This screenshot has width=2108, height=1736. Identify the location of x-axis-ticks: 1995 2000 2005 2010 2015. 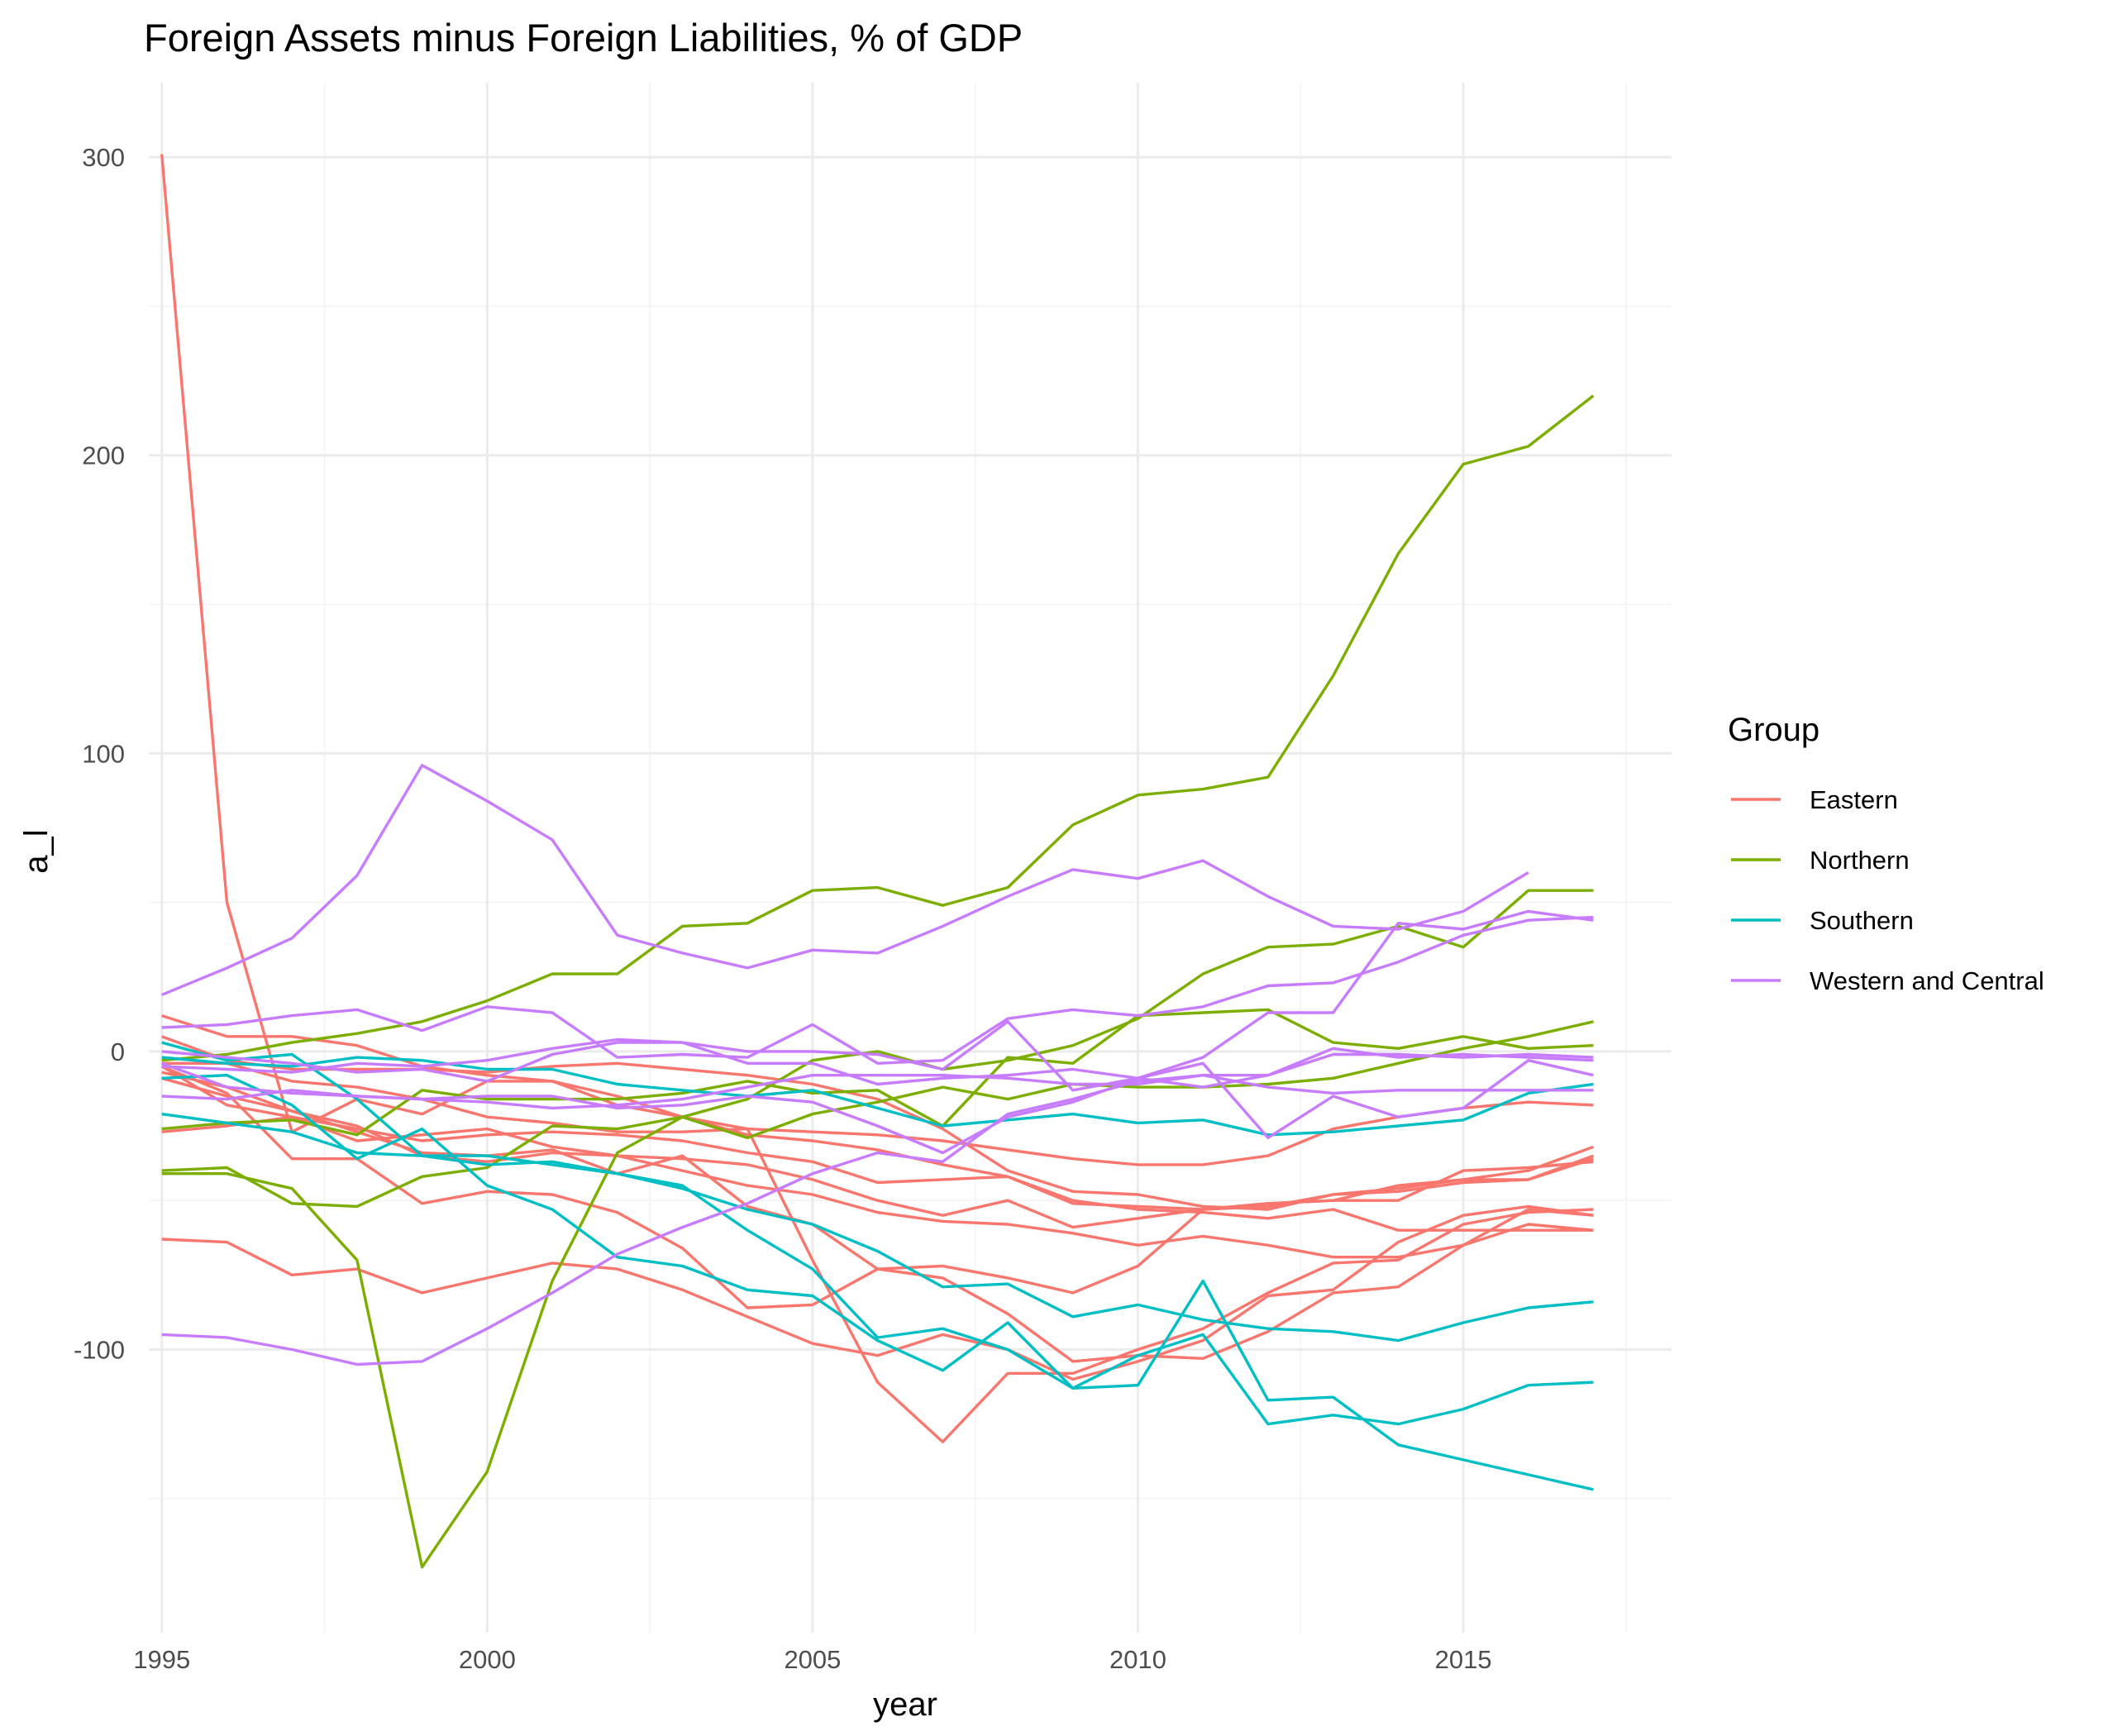
(812, 1659).